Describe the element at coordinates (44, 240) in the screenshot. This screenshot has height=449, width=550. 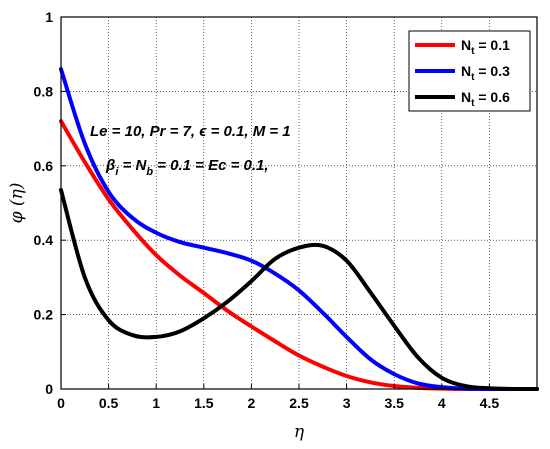
I see `y-tick-label: 0.4` at that location.